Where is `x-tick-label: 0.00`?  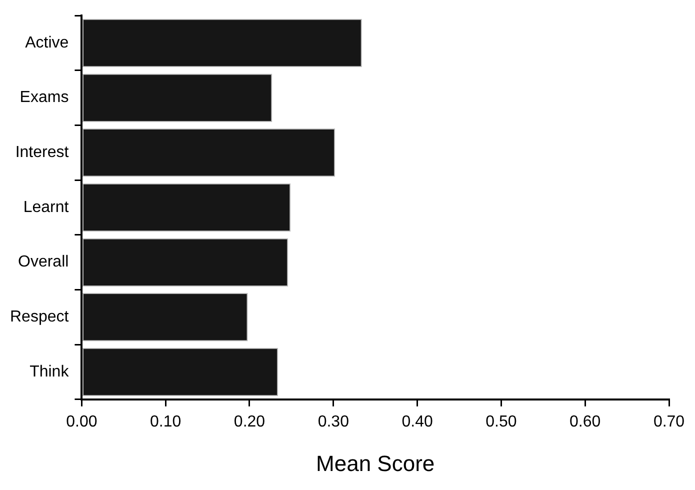 x-tick-label: 0.00 is located at coordinates (82, 421).